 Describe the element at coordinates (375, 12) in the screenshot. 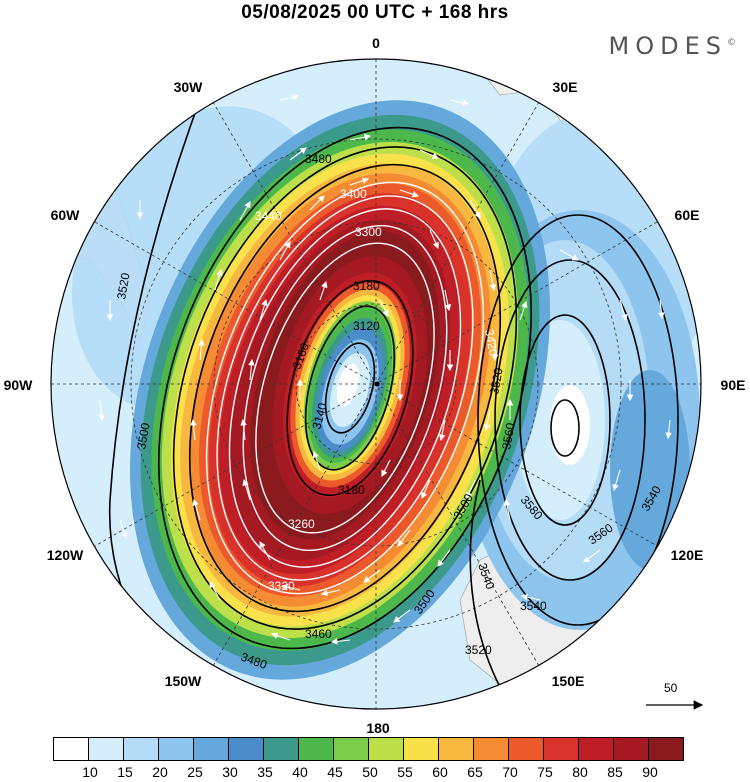

I see `map-title: 05/08/2025 00 UTC + 168 hrs` at that location.